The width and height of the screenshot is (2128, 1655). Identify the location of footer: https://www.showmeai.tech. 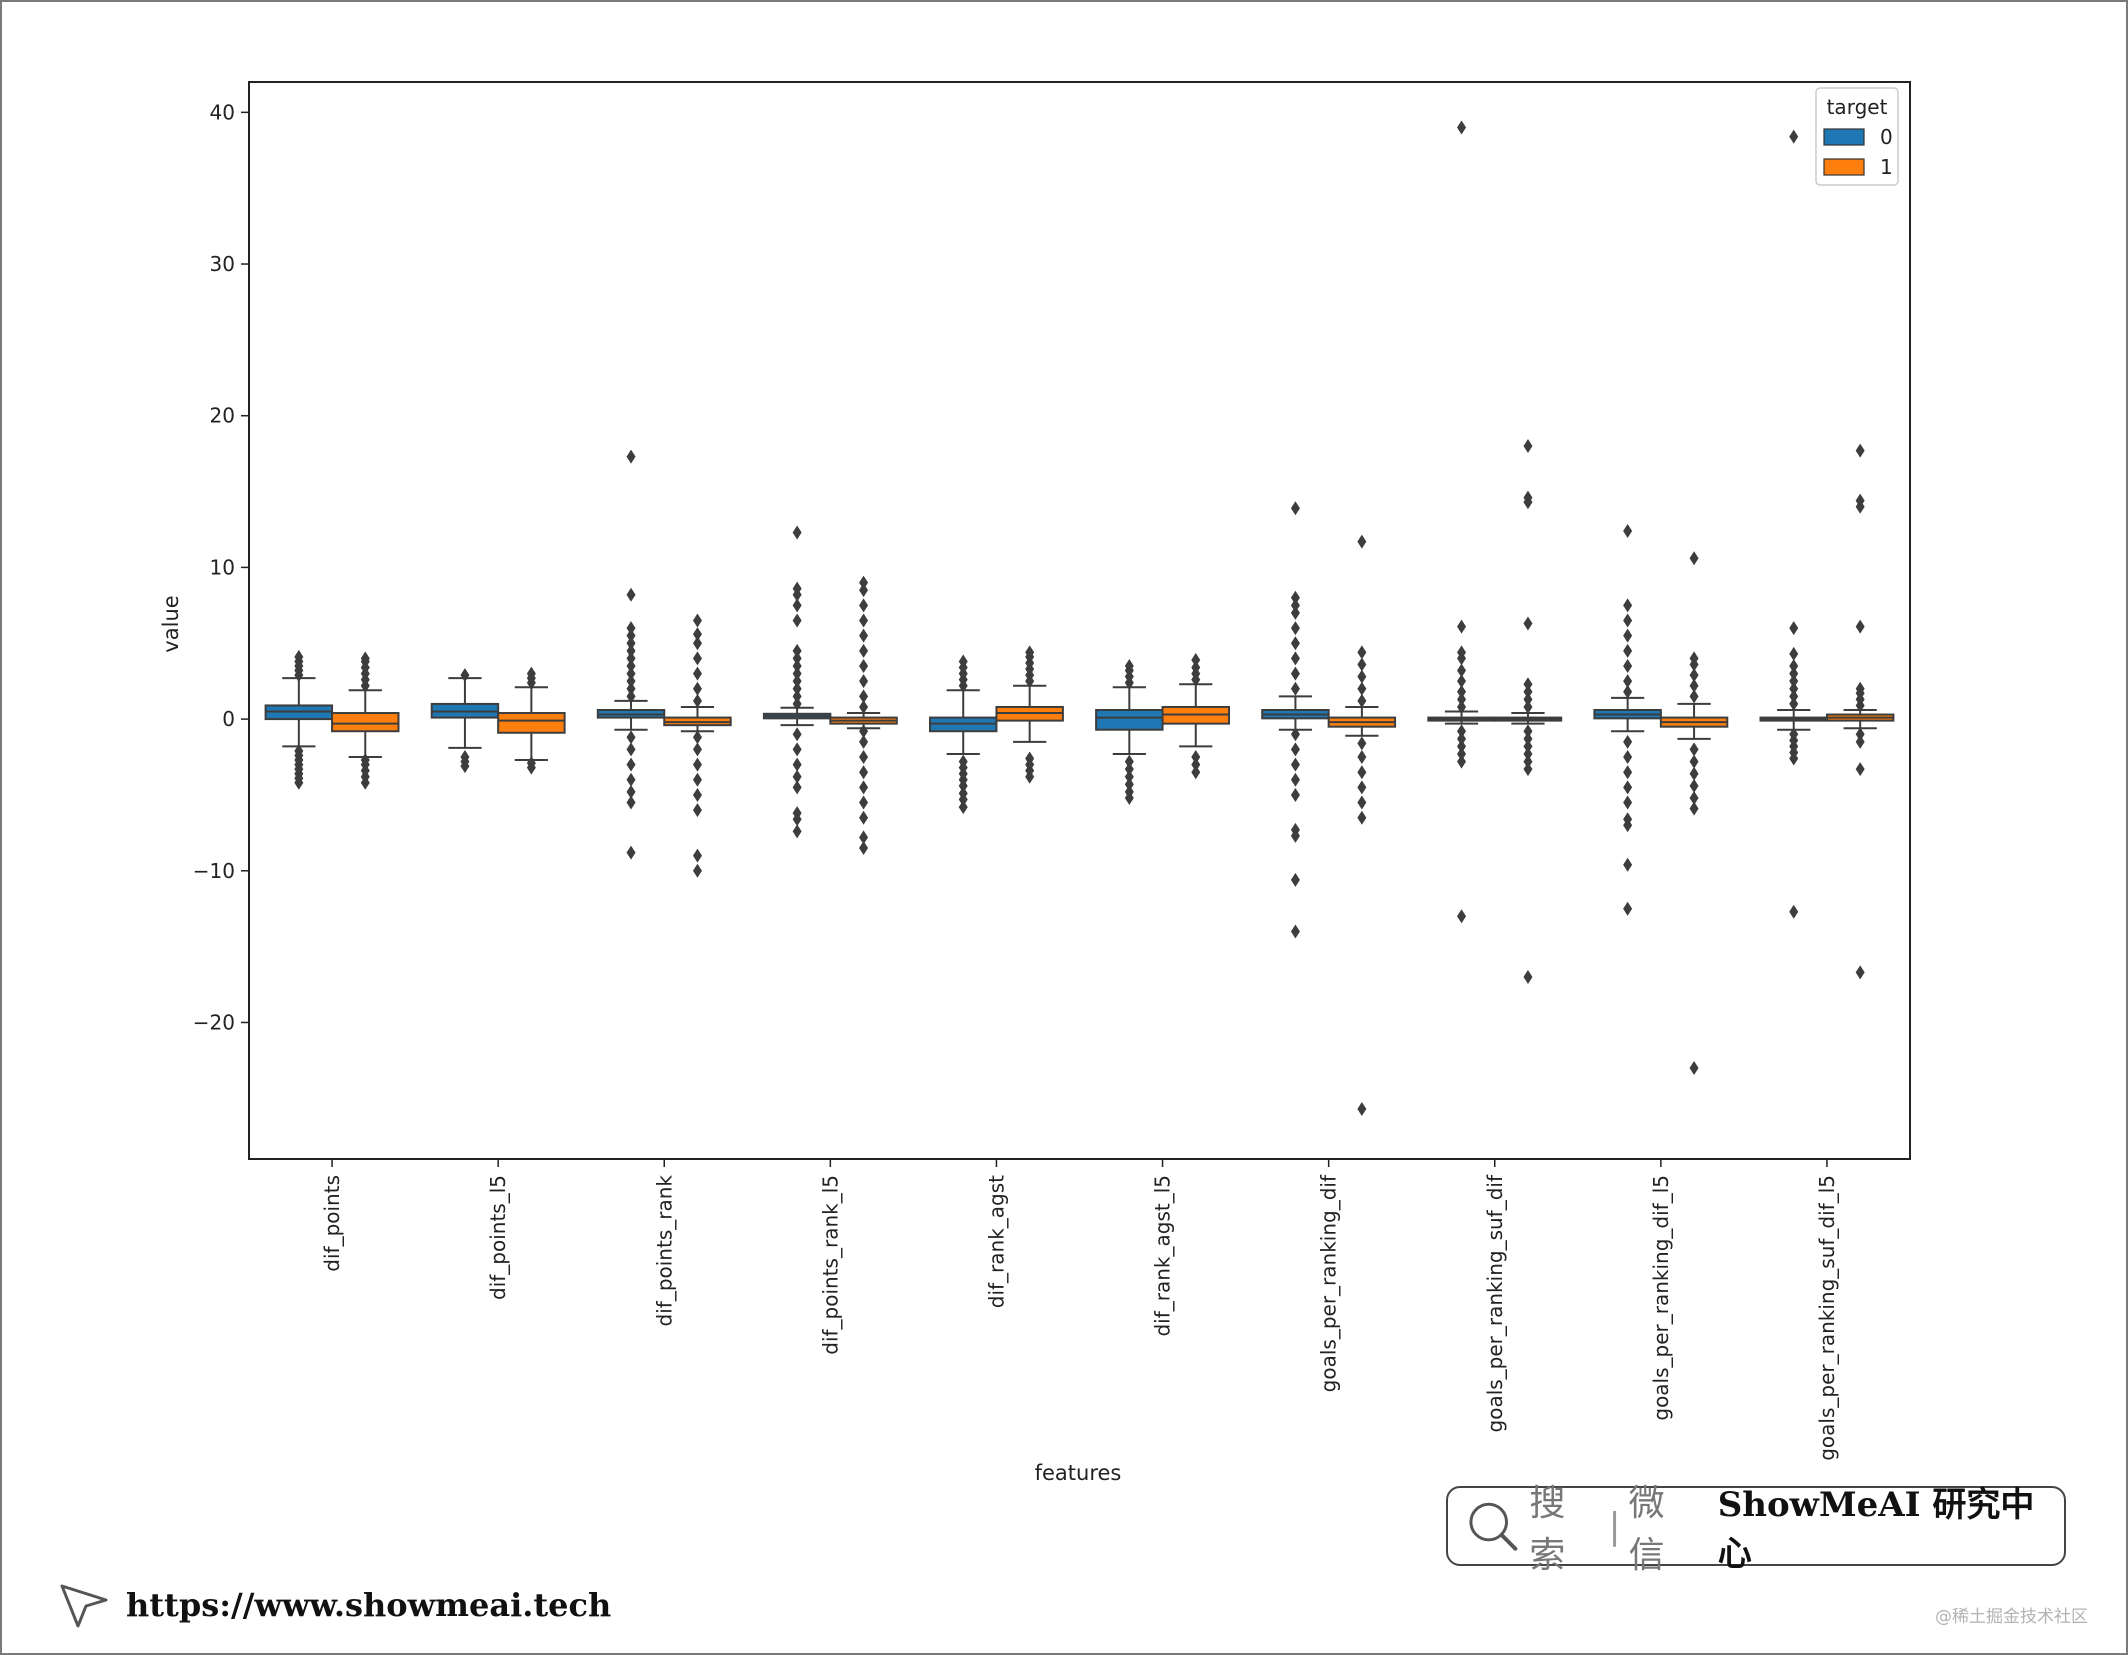
(334, 1605).